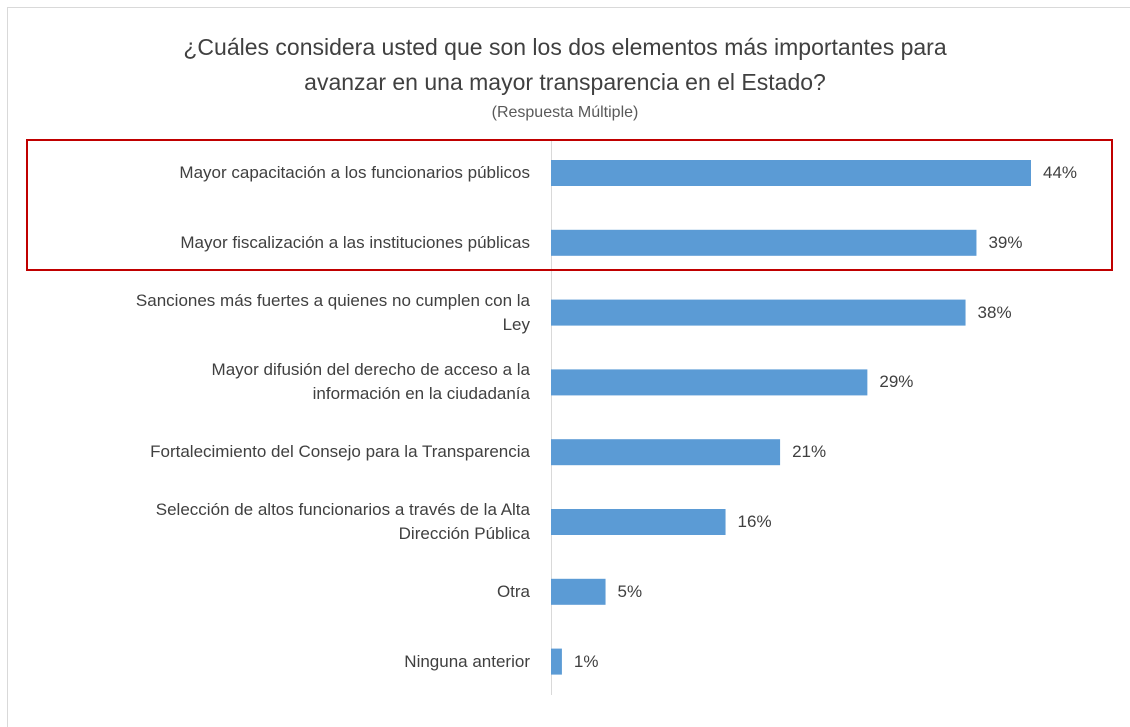 Image resolution: width=1130 pixels, height=727 pixels. I want to click on value-label: 5%, so click(630, 591).